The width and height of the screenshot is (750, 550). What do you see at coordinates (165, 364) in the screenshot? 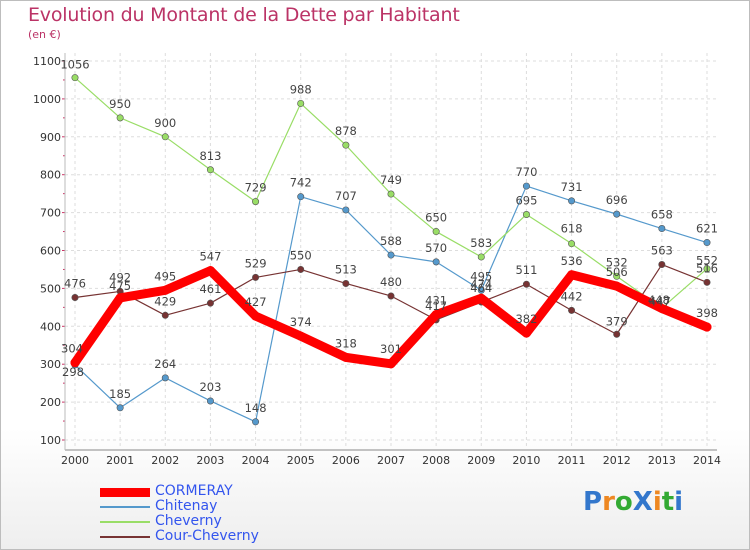
I see `data-label-chitenay: 264` at bounding box center [165, 364].